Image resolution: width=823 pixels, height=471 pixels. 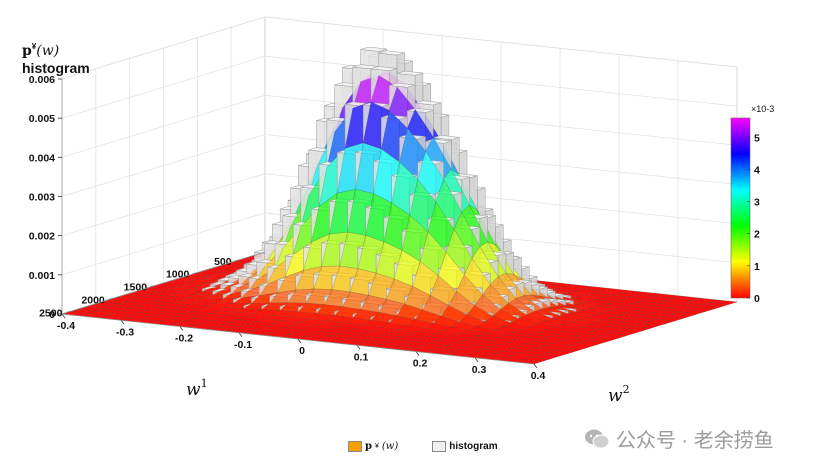 What do you see at coordinates (178, 275) in the screenshot?
I see `x-tick-label: 1000` at bounding box center [178, 275].